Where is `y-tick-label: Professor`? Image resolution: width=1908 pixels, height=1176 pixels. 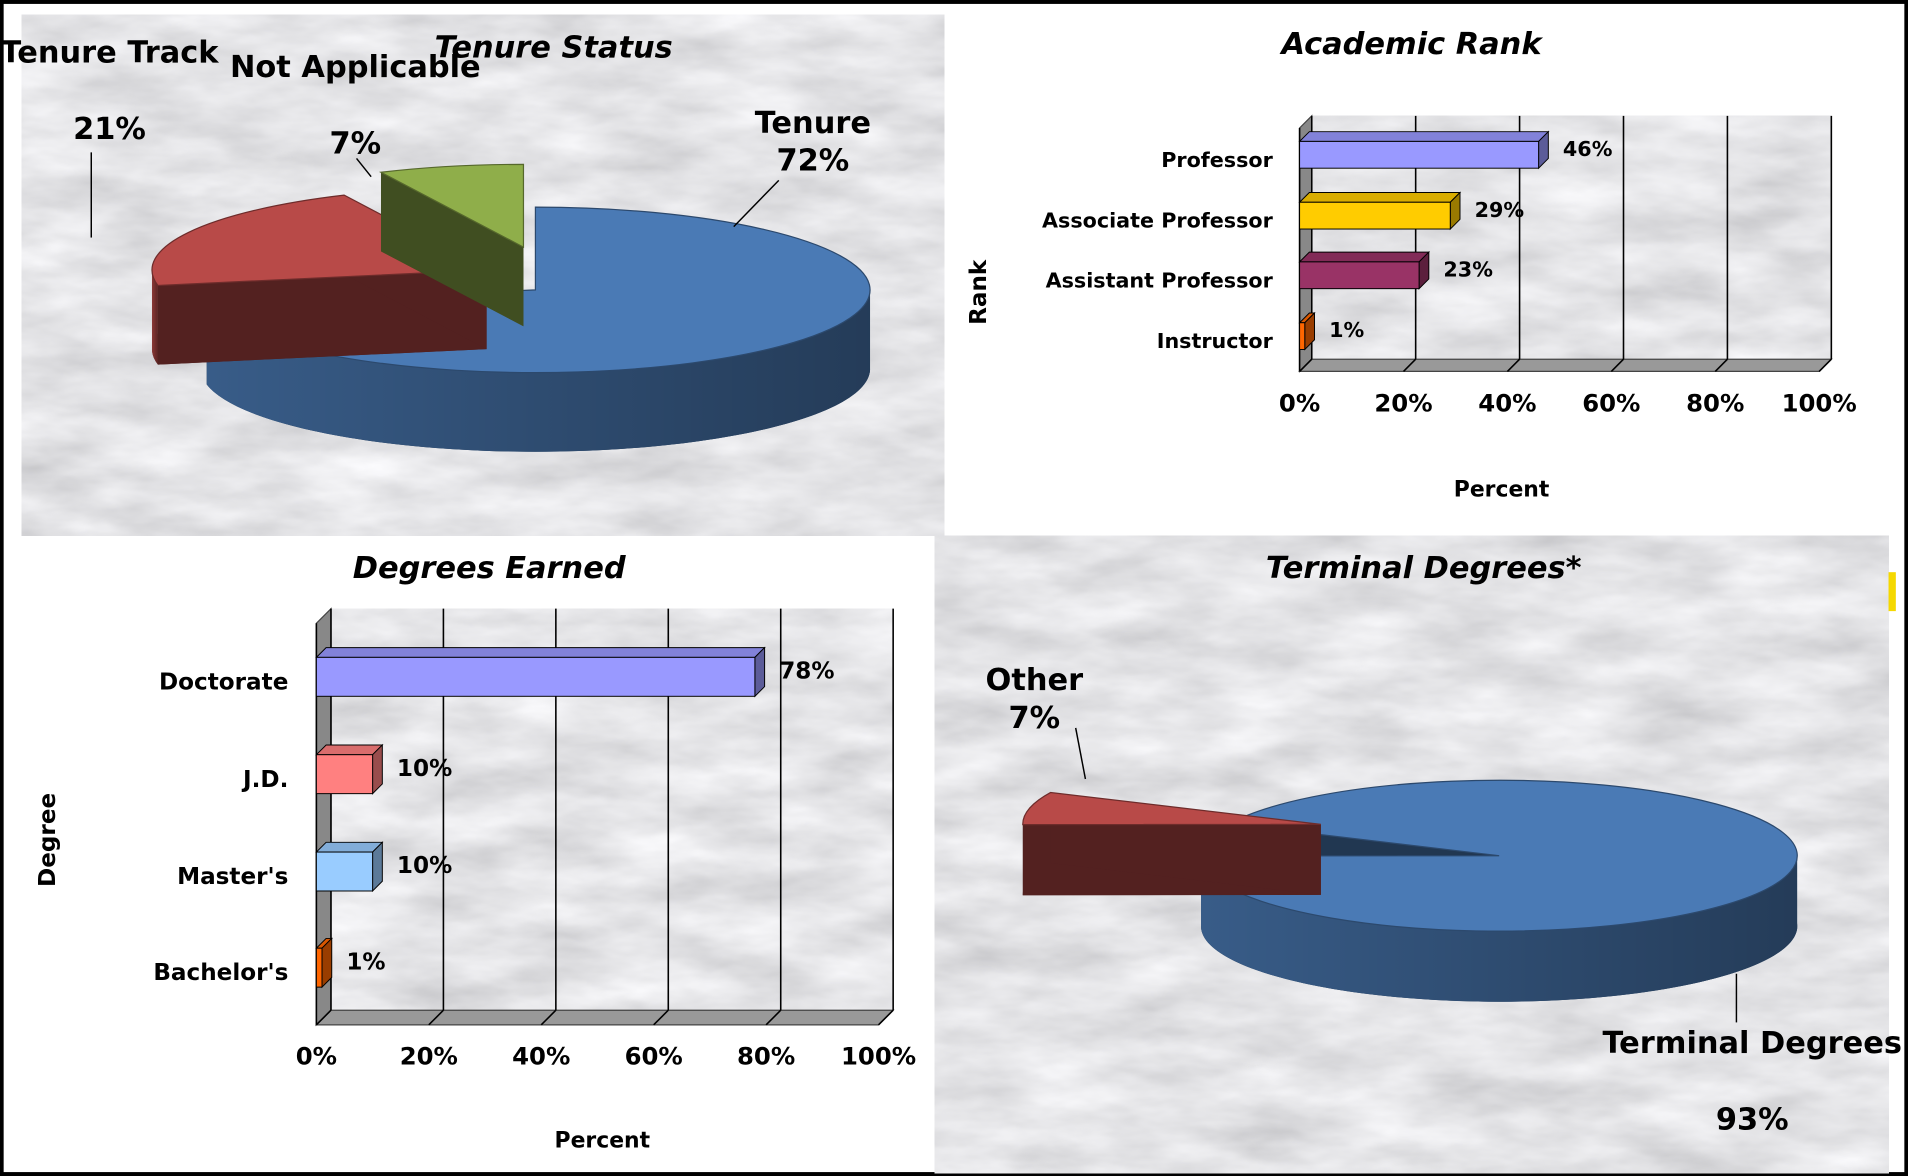 y-tick-label: Professor is located at coordinates (1217, 160).